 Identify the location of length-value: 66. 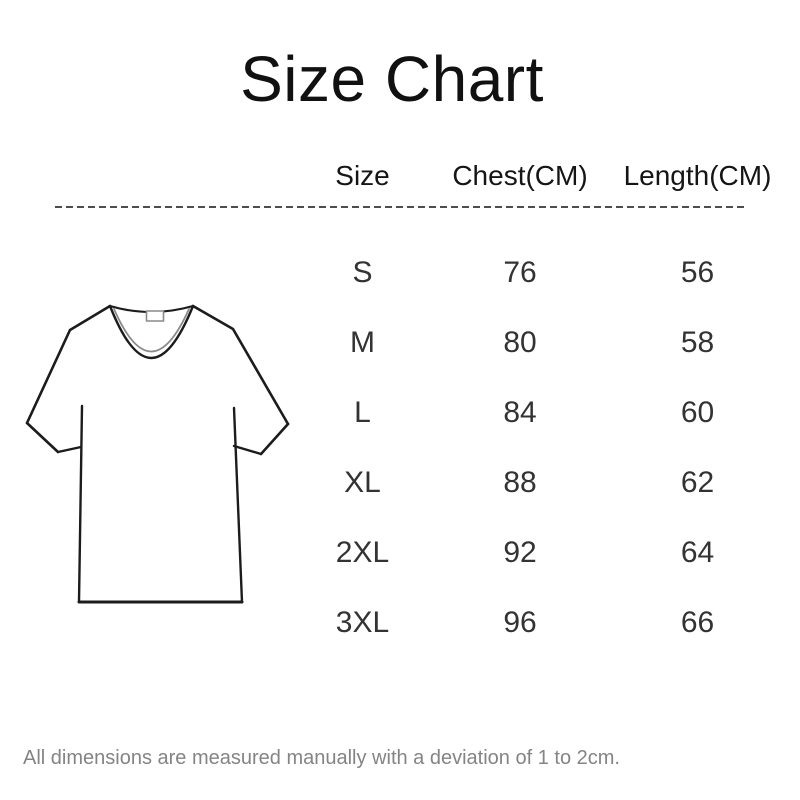
(697, 622).